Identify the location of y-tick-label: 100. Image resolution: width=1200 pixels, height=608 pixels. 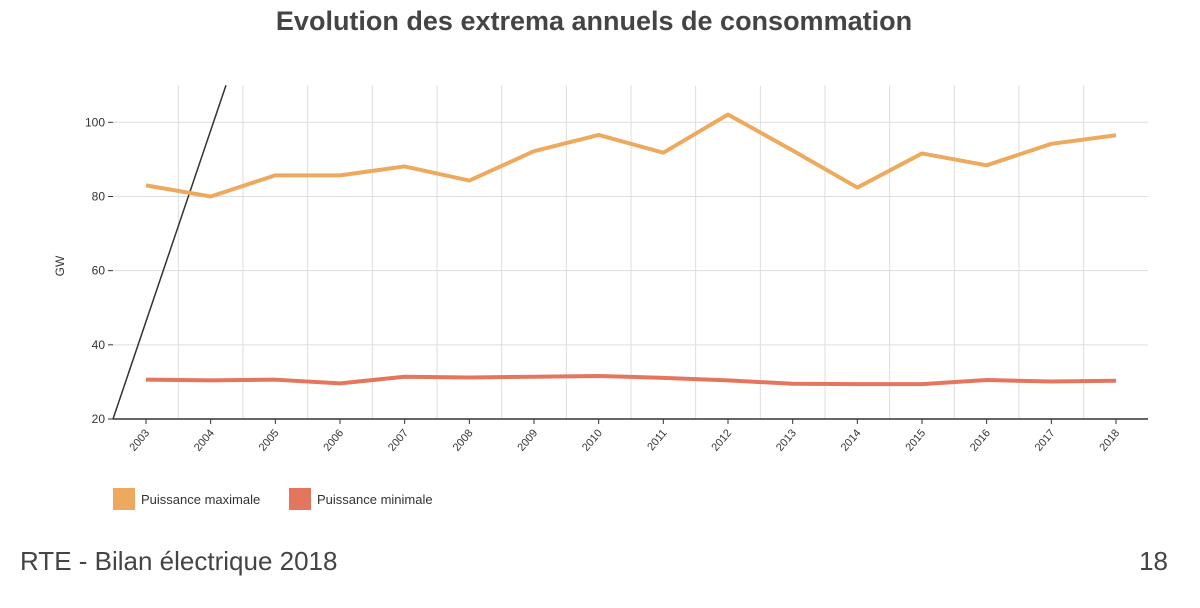
(95, 122).